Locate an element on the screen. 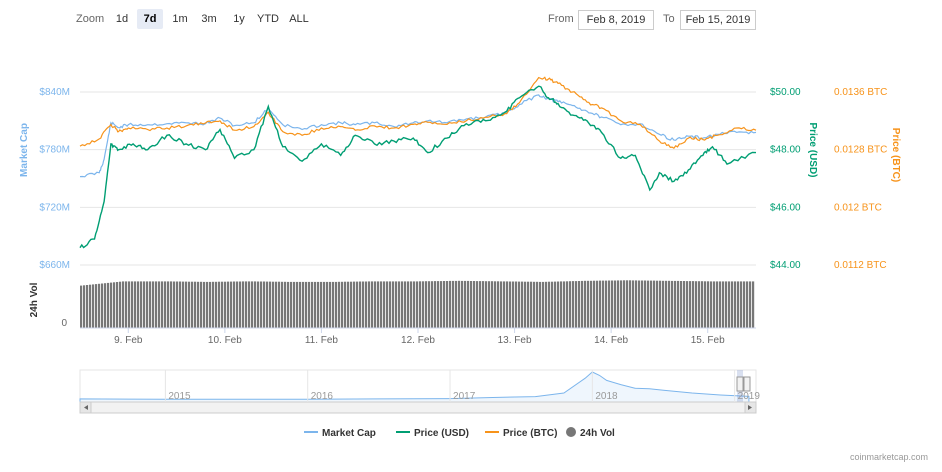  navigator-year-label: 2018 is located at coordinates (606, 396).